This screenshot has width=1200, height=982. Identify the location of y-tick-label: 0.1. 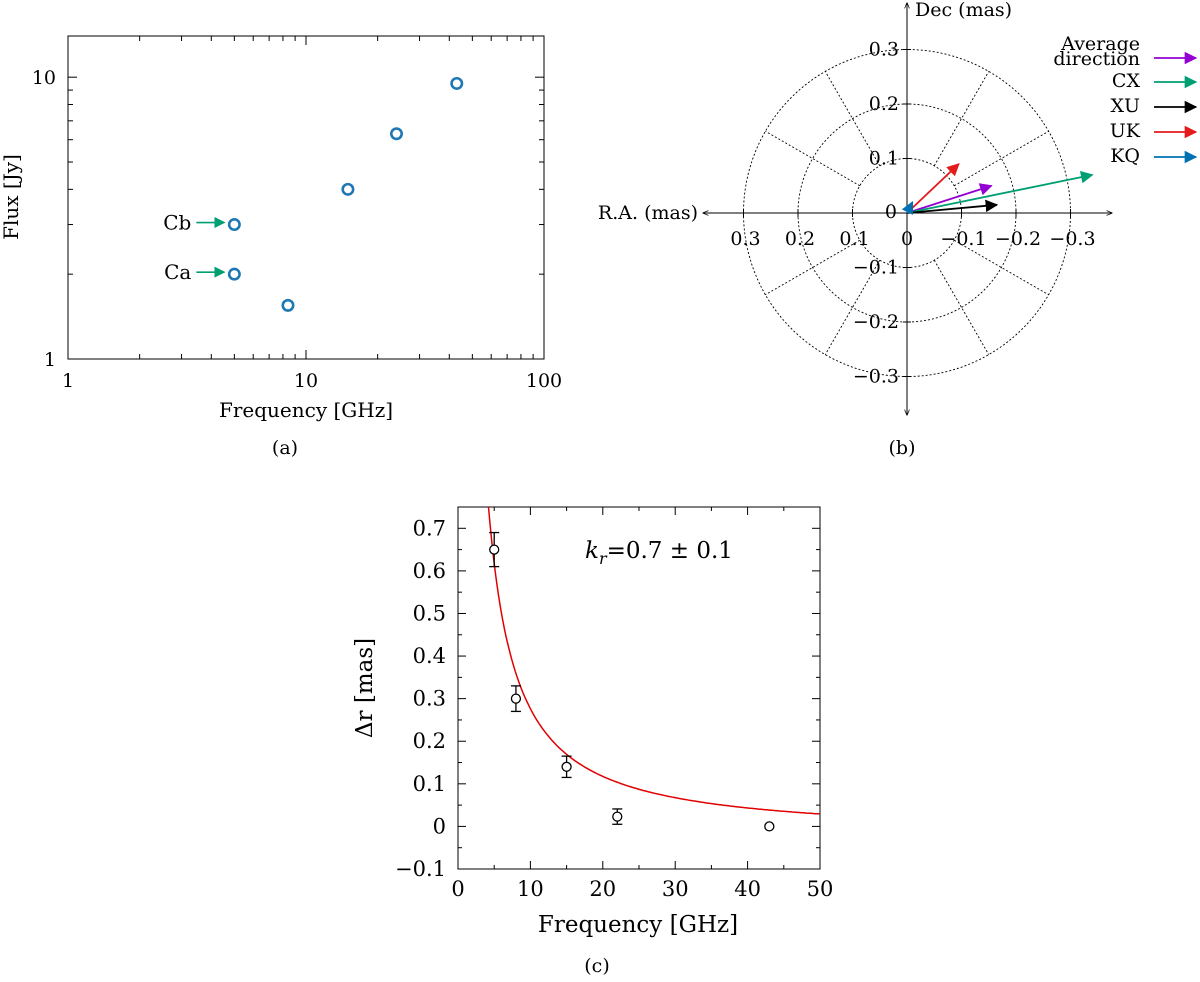
(429, 784).